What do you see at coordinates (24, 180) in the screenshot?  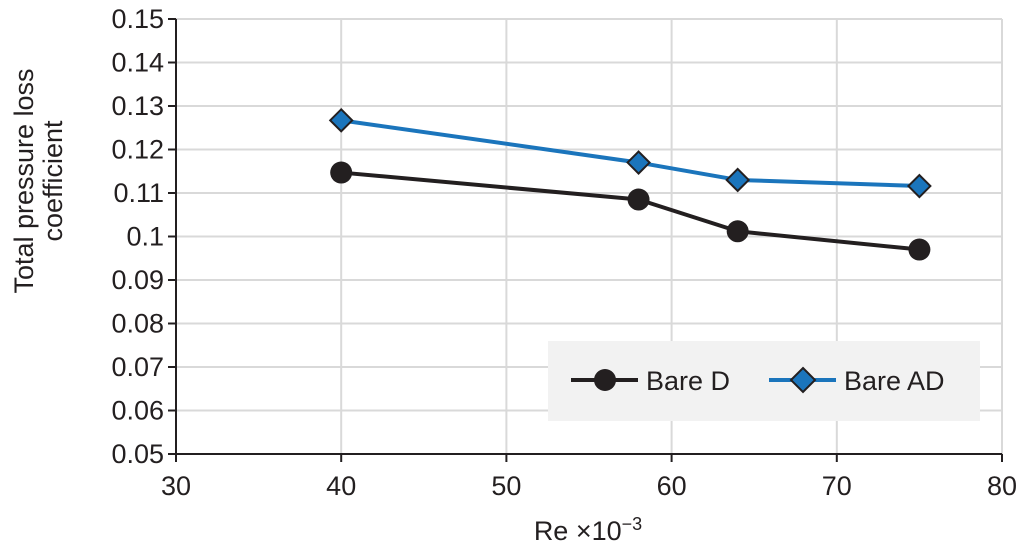 I see `y-axis-title-line-1: Total pressure loss` at bounding box center [24, 180].